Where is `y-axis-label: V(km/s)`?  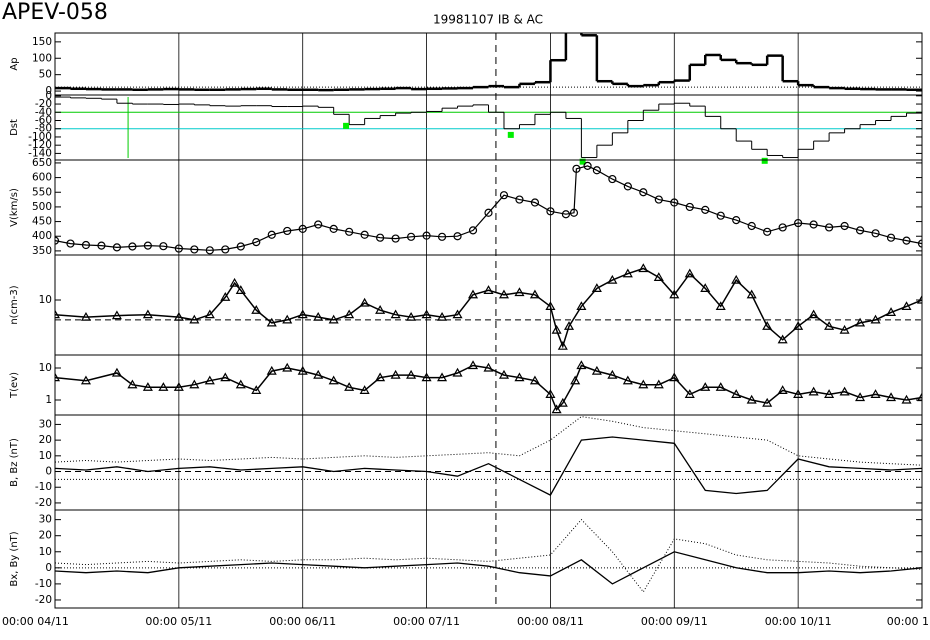
y-axis-label: V(km/s) is located at coordinates (14, 207).